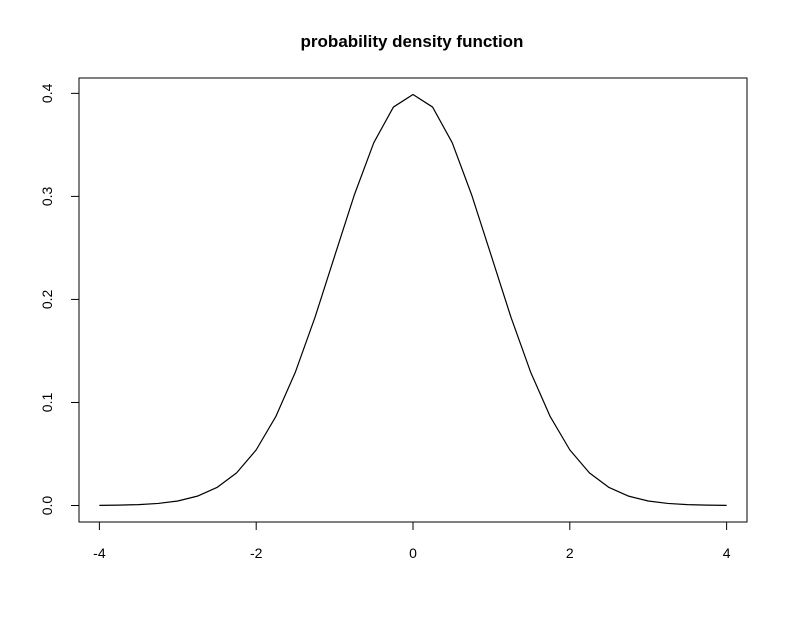 The width and height of the screenshot is (788, 620). What do you see at coordinates (99, 553) in the screenshot?
I see `x-tick-label: -4` at bounding box center [99, 553].